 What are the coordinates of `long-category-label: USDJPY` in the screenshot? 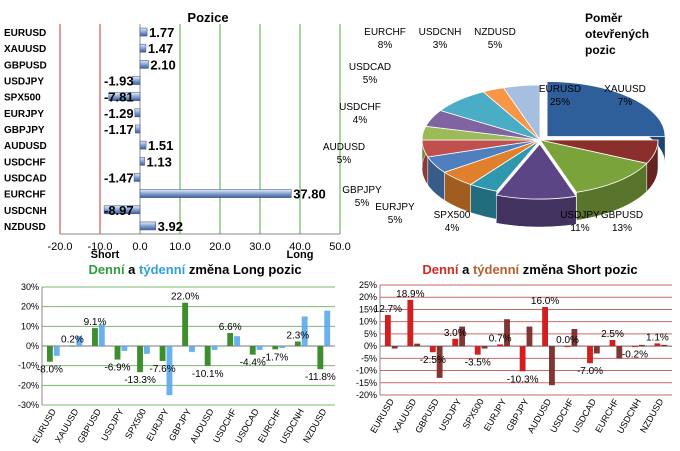 It's located at (112, 425).